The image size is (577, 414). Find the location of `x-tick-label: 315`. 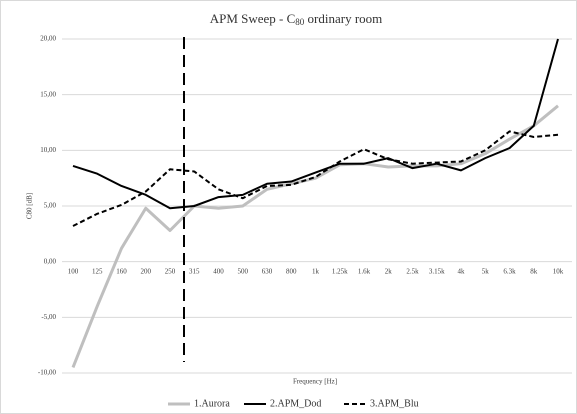

x-tick-label: 315 is located at coordinates (194, 271).